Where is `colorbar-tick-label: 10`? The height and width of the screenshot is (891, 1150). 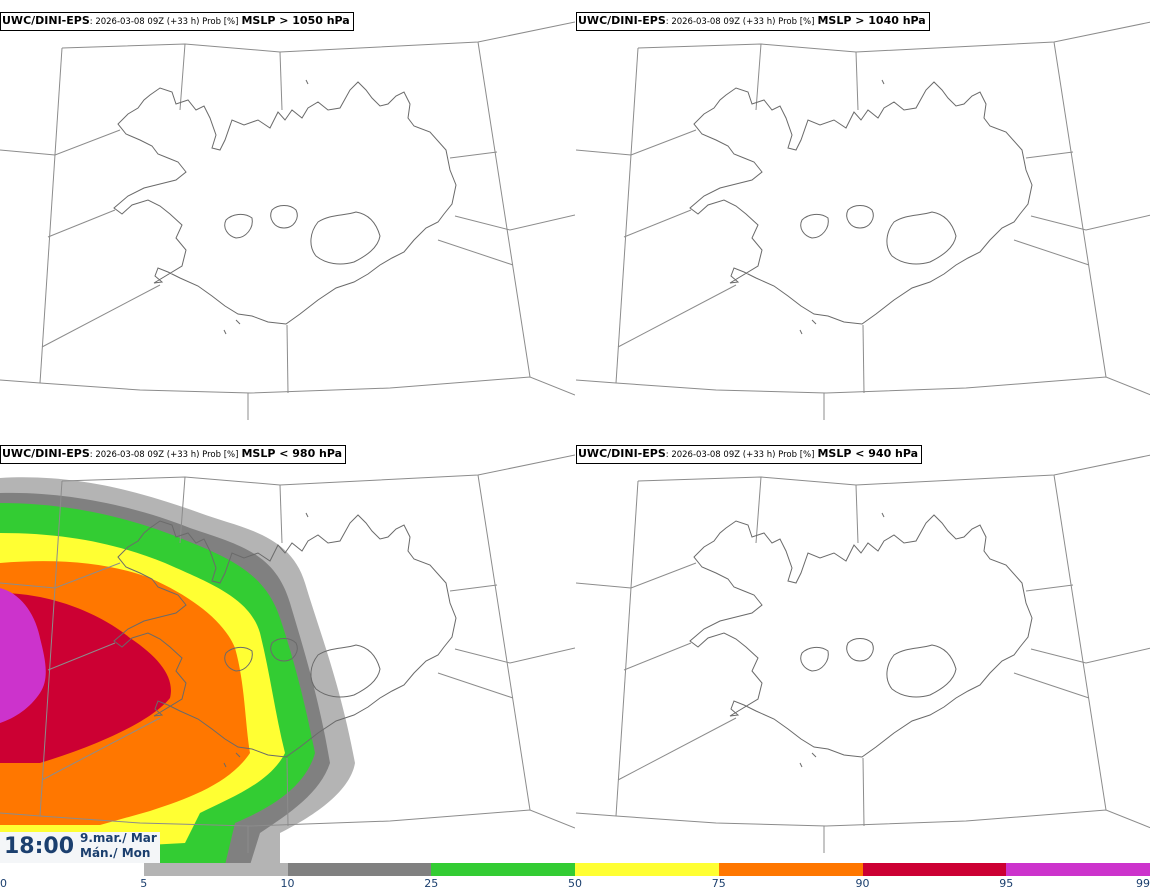
colorbar-tick-label: 10 is located at coordinates (287, 883).